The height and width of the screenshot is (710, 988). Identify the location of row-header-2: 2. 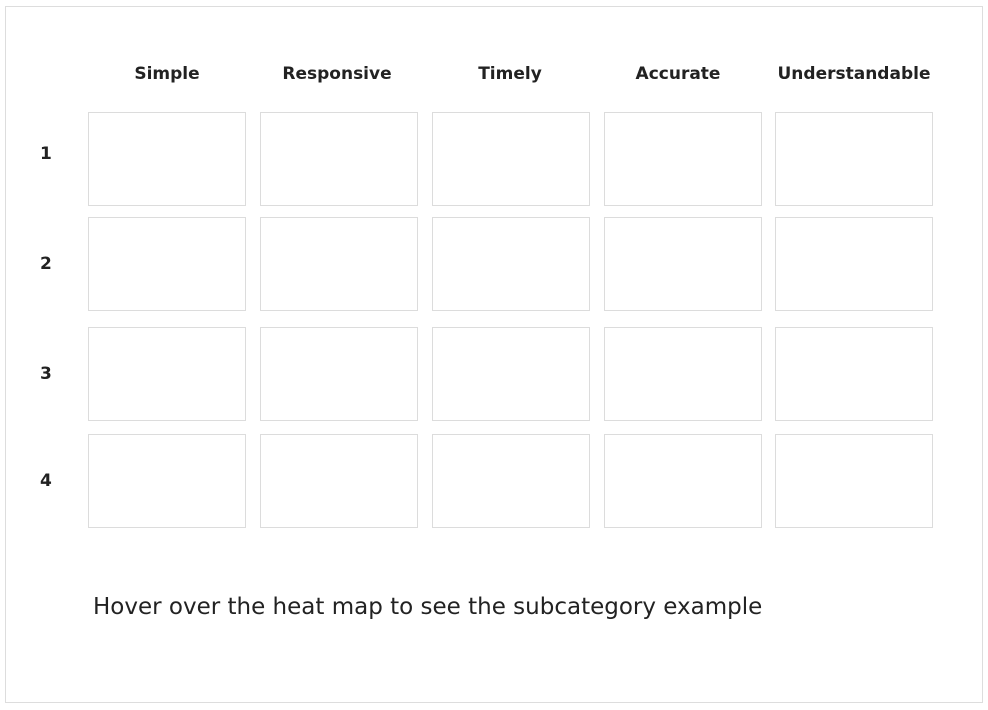
(46, 264).